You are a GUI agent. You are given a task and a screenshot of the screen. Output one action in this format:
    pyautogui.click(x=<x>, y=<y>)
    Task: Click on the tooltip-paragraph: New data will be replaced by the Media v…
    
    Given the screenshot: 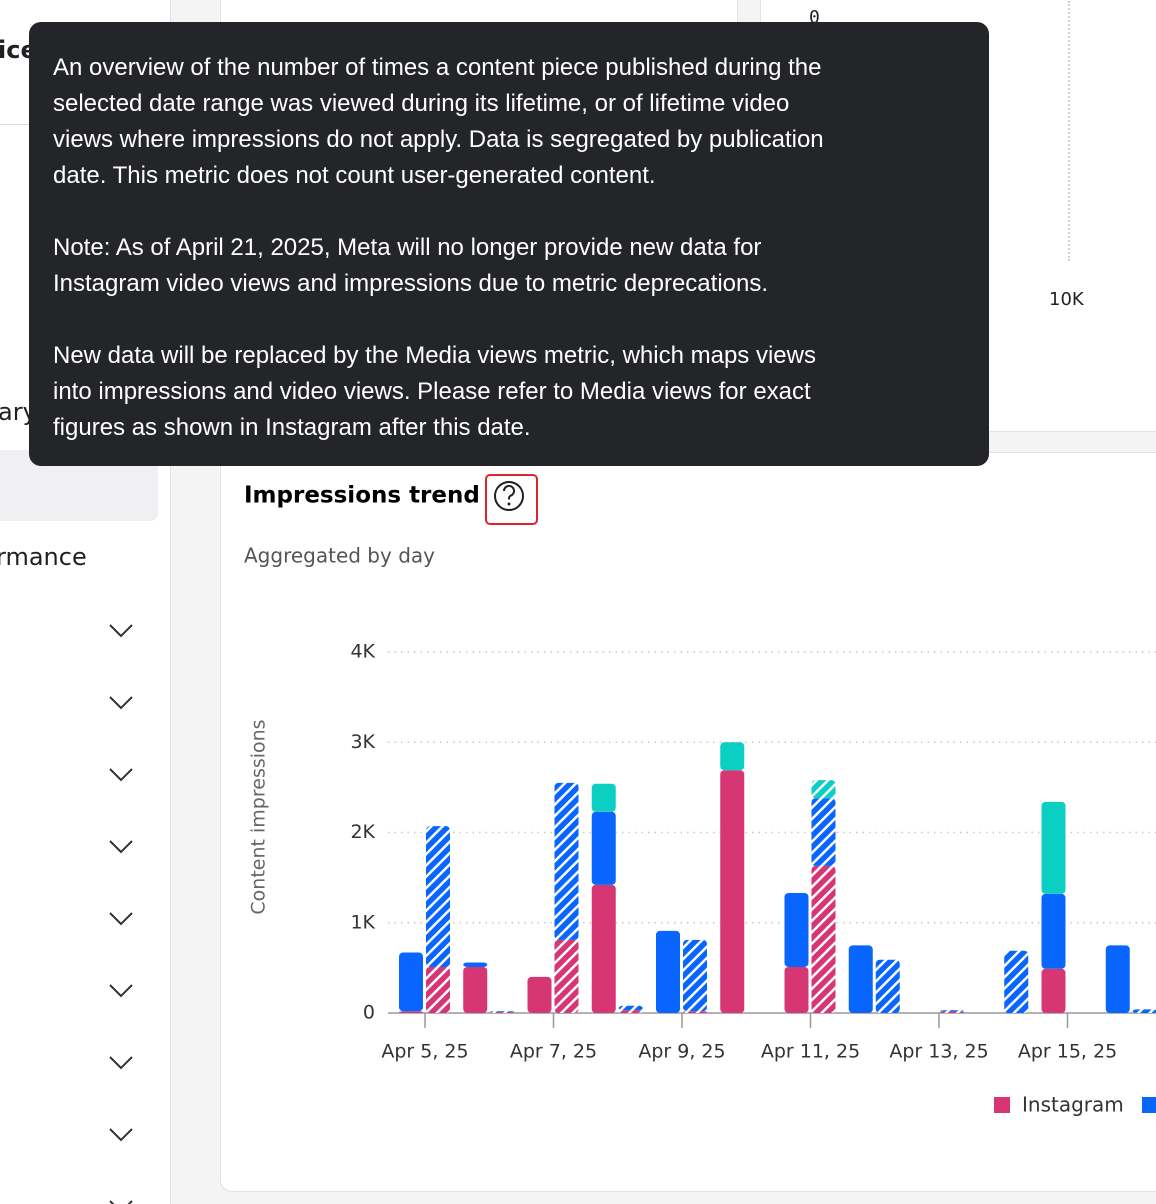 What is the action you would take?
    pyautogui.click(x=509, y=392)
    